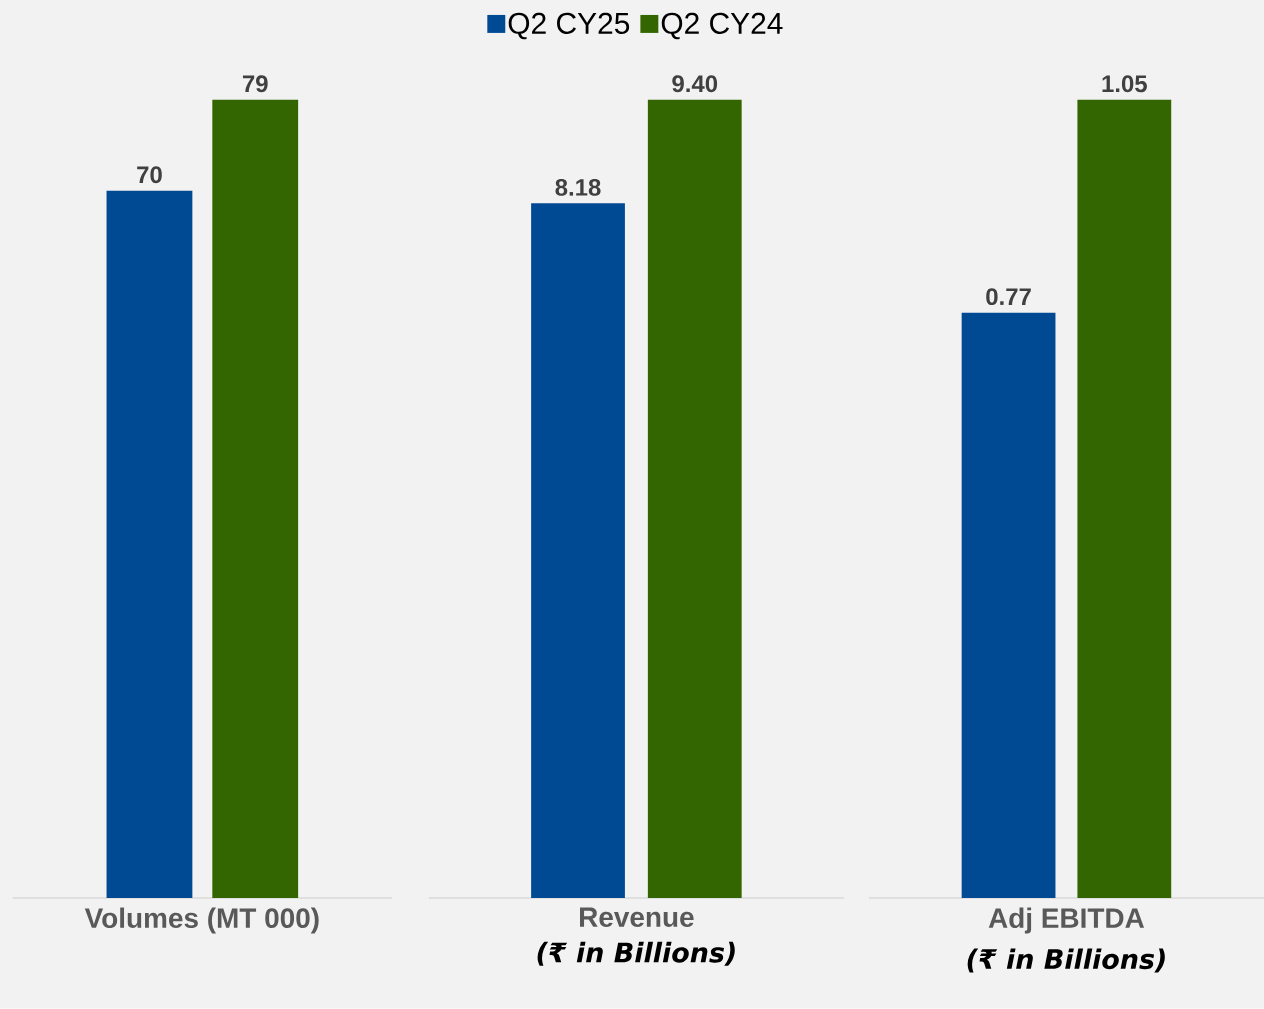 This screenshot has width=1264, height=1009. Describe the element at coordinates (578, 187) in the screenshot. I see `data-label: 8.18` at that location.